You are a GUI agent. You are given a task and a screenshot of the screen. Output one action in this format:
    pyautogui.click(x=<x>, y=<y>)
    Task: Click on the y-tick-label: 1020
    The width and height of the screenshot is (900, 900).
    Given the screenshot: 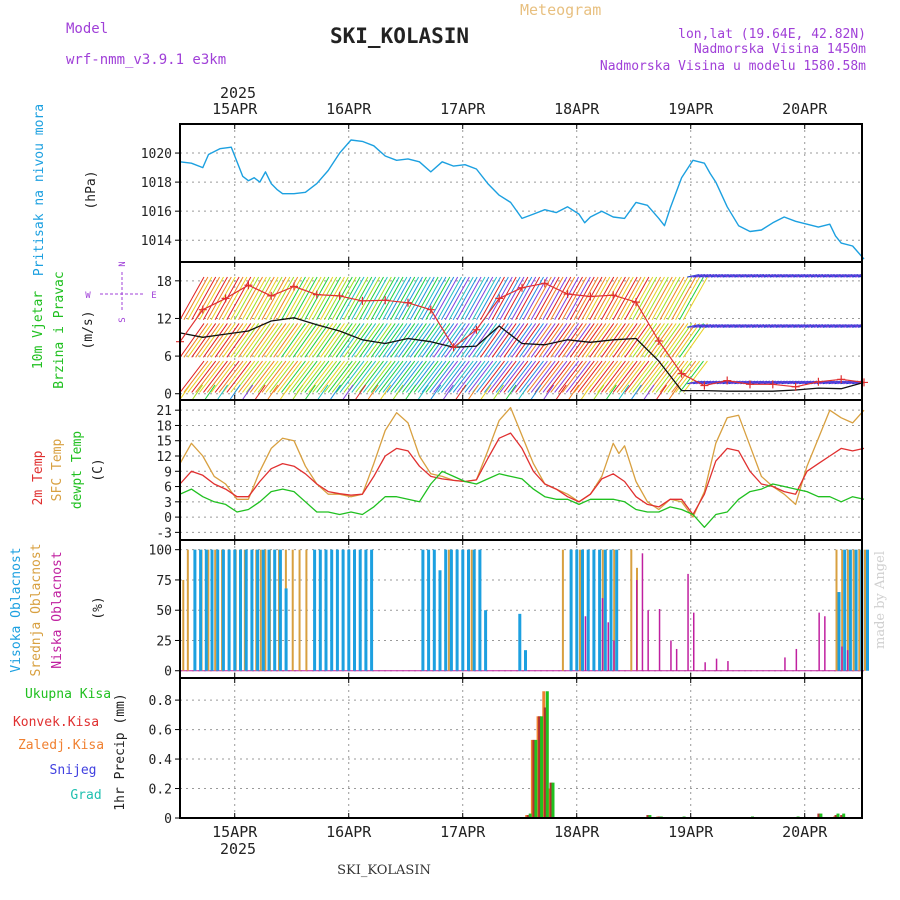 What is the action you would take?
    pyautogui.click(x=156, y=154)
    